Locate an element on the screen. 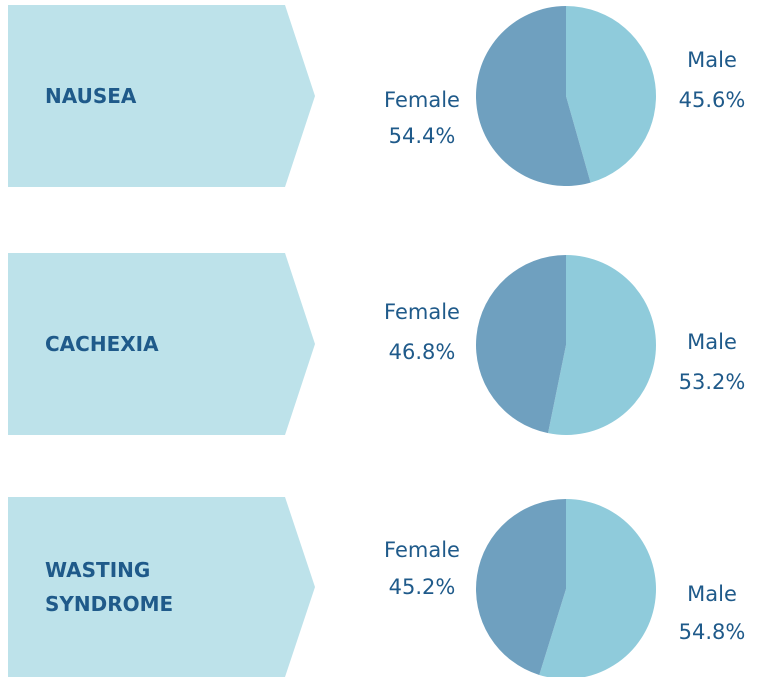 This screenshot has width=764, height=677. slice-value-label: 53.2% is located at coordinates (712, 382).